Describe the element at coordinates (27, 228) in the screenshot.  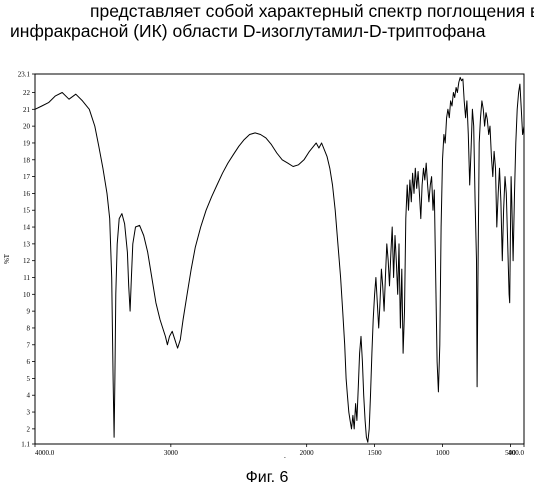
I see `y-tick-label: 14` at that location.